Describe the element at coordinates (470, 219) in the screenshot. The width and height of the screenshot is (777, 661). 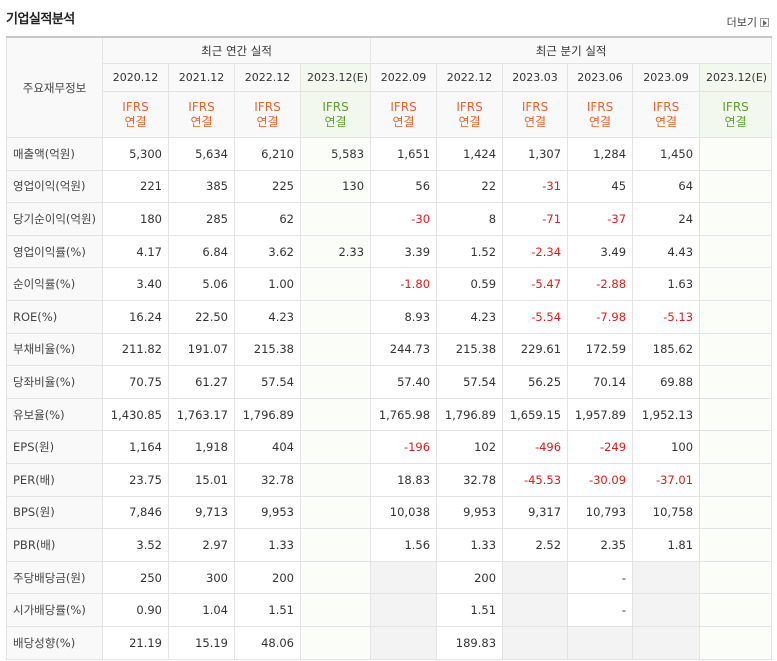
I see `value-cell: 8` at that location.